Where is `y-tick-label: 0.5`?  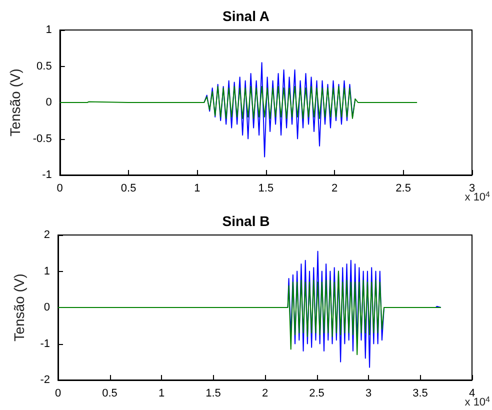 y-tick-label: 0.5 is located at coordinates (44, 66).